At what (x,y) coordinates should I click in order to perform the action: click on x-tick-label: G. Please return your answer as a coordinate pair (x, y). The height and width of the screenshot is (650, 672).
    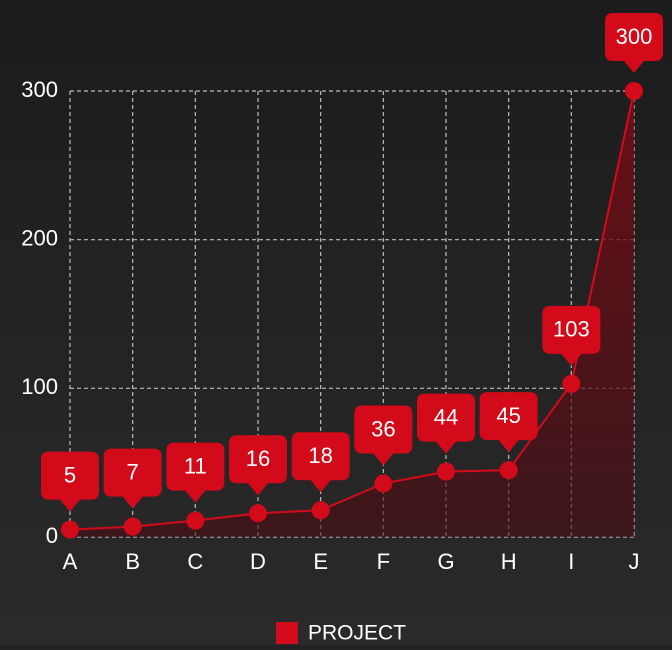
    Looking at the image, I should click on (445, 561).